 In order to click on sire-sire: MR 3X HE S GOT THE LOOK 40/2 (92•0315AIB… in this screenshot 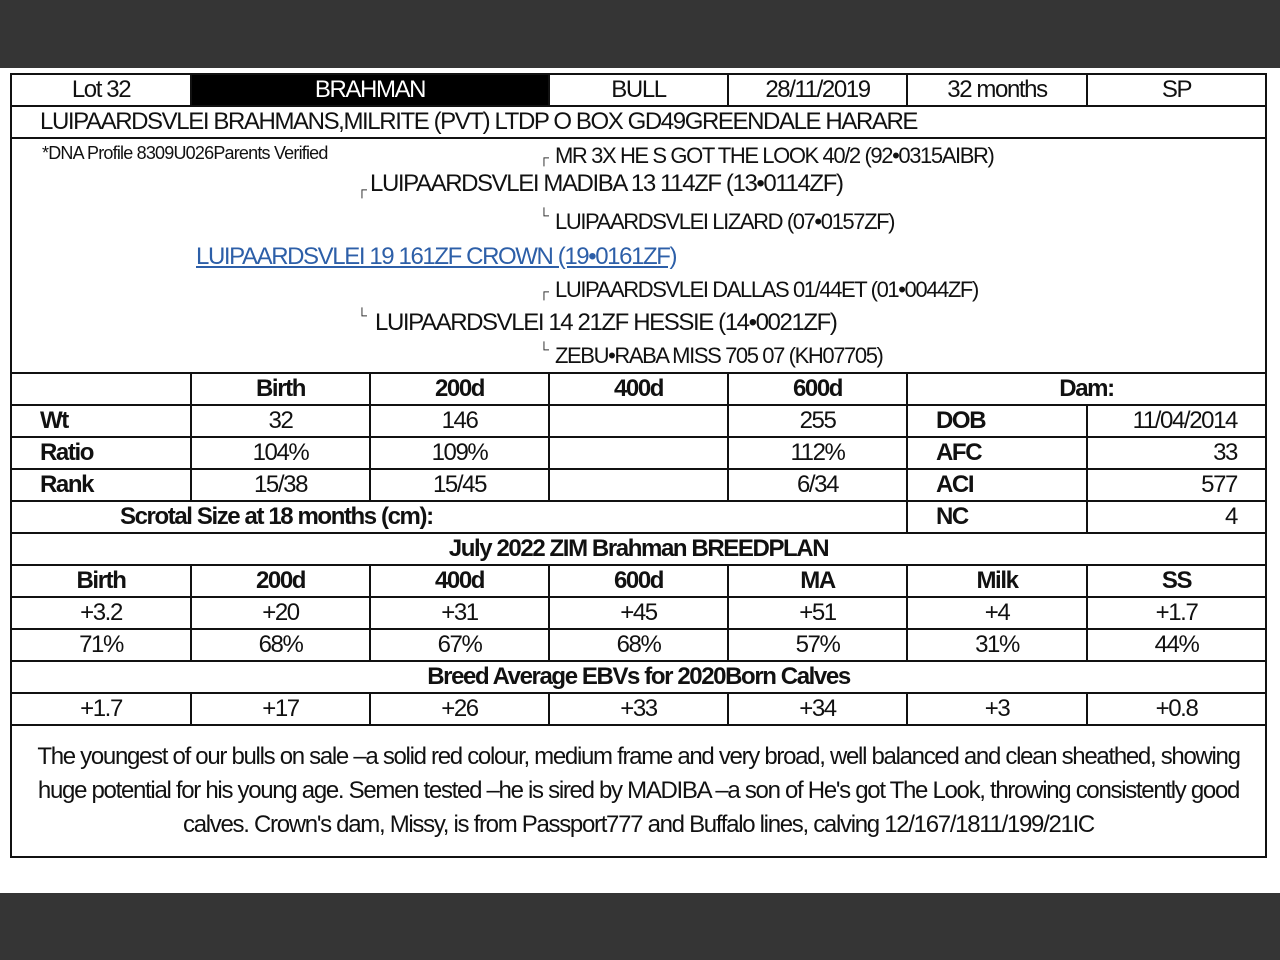, I will do `click(775, 155)`.